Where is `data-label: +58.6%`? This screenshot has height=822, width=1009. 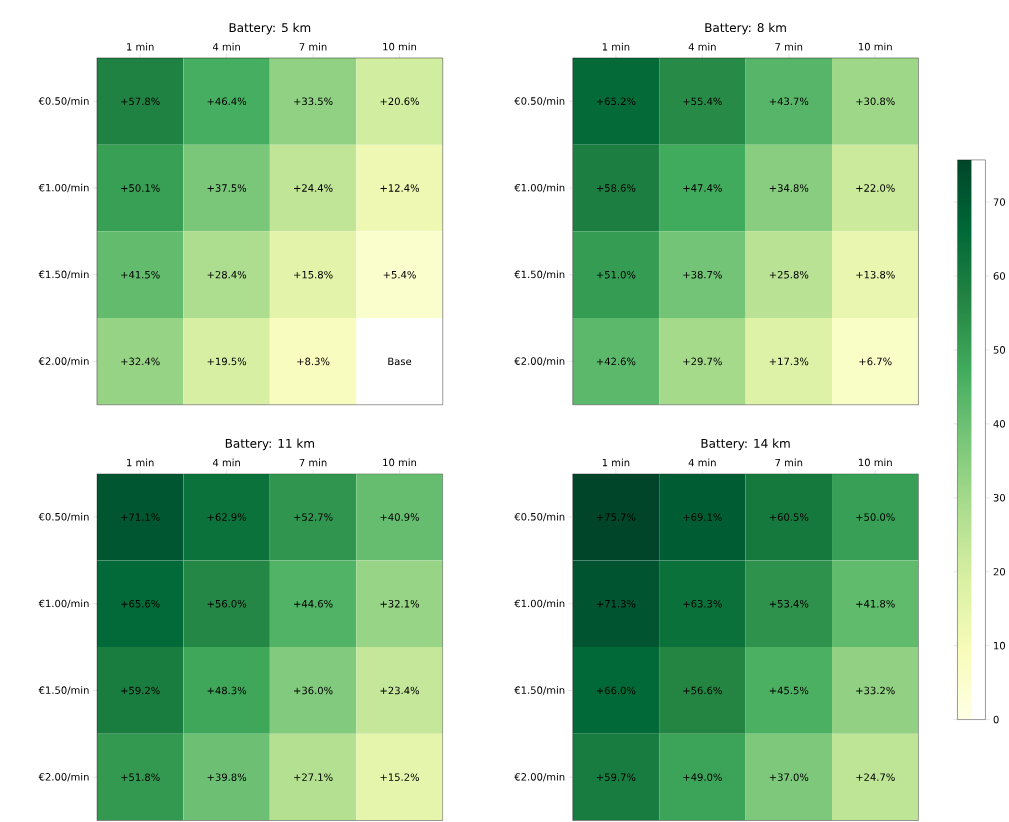
data-label: +58.6% is located at coordinates (616, 188).